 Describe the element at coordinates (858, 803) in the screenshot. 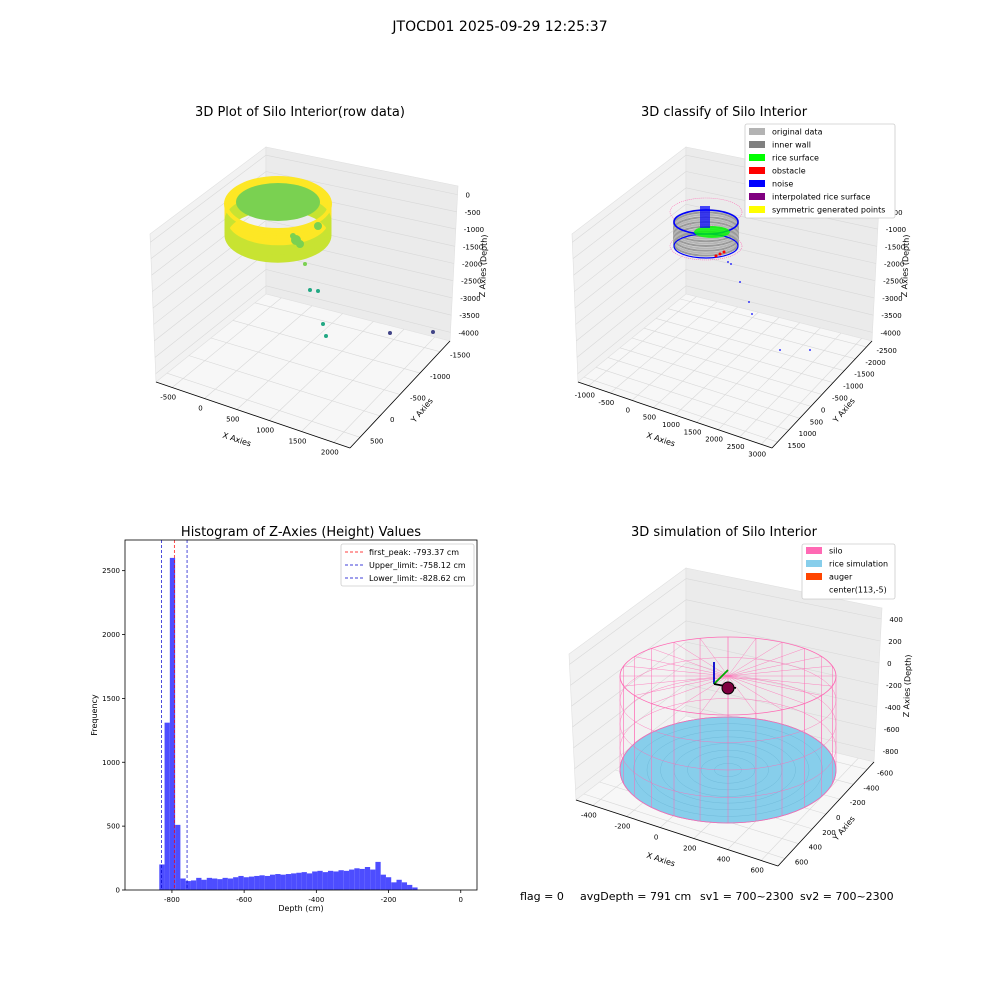

I see `p4-ytick-label: -200` at that location.